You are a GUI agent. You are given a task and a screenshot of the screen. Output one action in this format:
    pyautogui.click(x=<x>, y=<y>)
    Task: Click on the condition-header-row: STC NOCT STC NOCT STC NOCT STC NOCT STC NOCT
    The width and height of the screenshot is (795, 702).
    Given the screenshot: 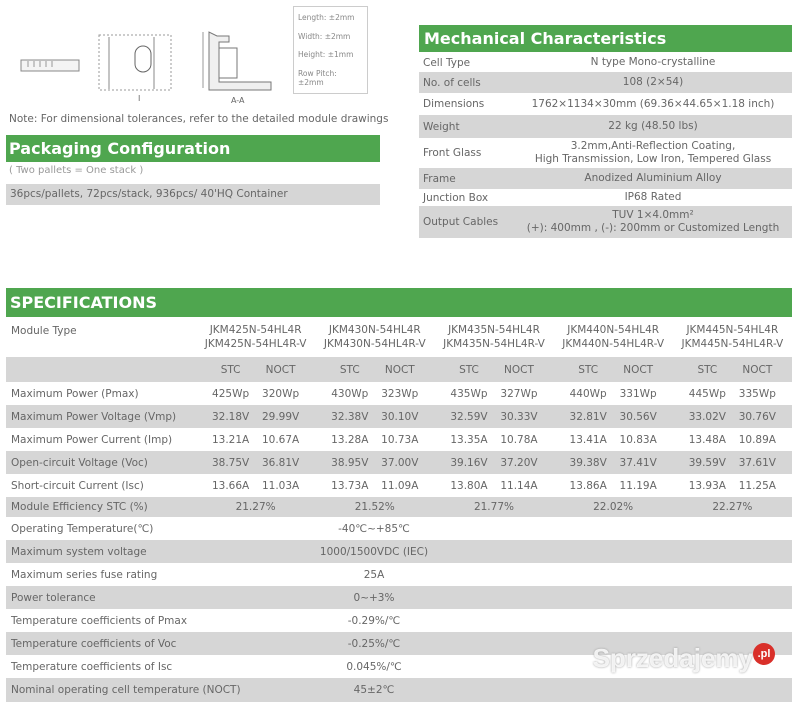 What is the action you would take?
    pyautogui.click(x=399, y=369)
    